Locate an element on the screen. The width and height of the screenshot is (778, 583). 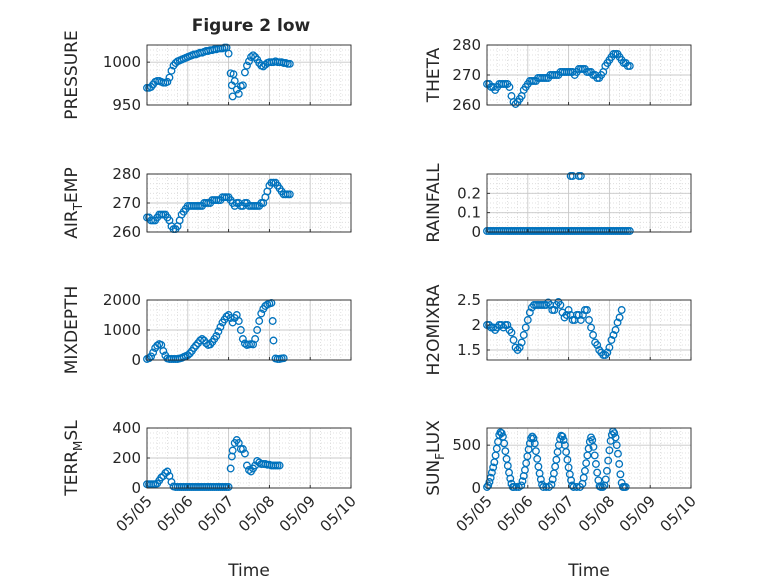
y-tick-label: 2000 is located at coordinates (122, 300).